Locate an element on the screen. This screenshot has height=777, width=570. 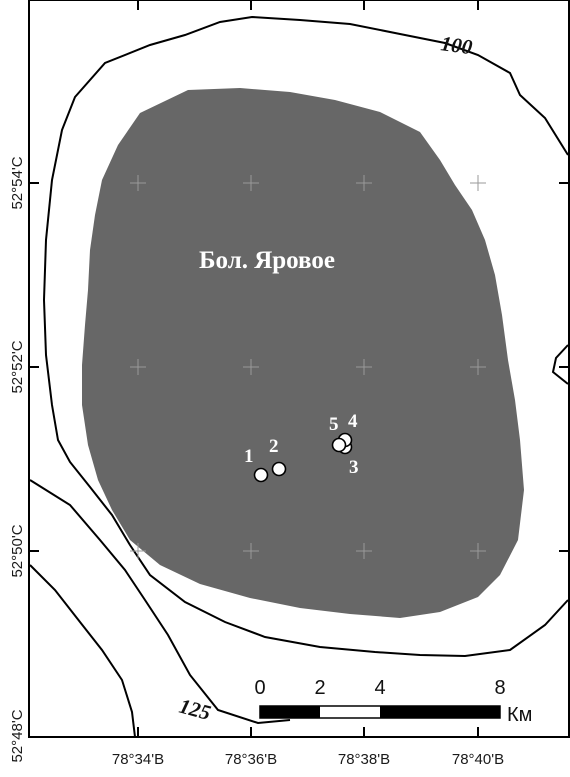
sample-point-label-1: 1 is located at coordinates (249, 456).